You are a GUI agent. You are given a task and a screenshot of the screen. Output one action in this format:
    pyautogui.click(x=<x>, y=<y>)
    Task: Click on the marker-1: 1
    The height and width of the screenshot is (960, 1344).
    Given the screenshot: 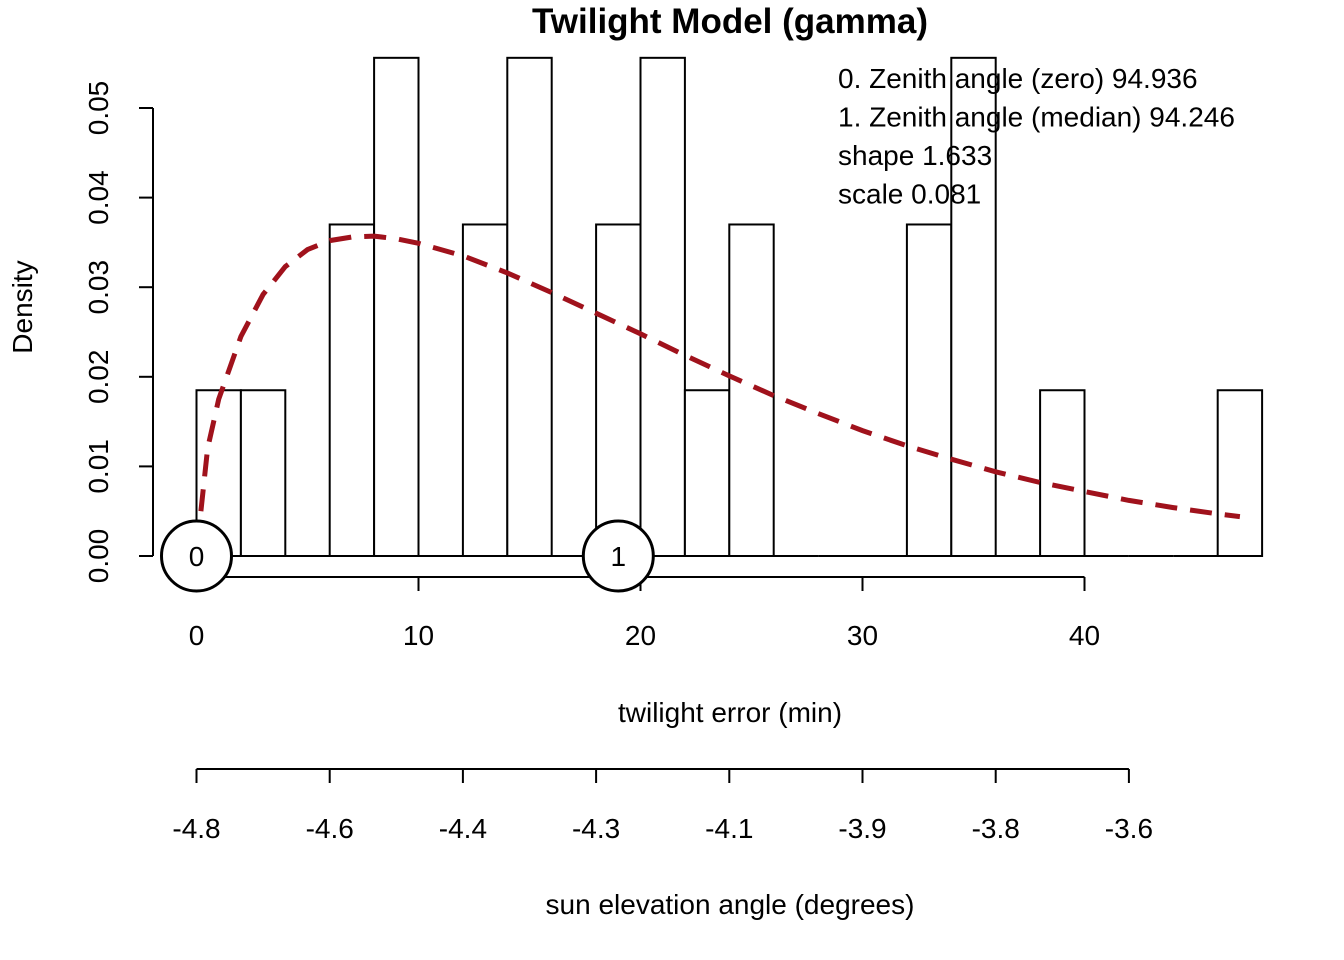 What is the action you would take?
    pyautogui.click(x=618, y=556)
    